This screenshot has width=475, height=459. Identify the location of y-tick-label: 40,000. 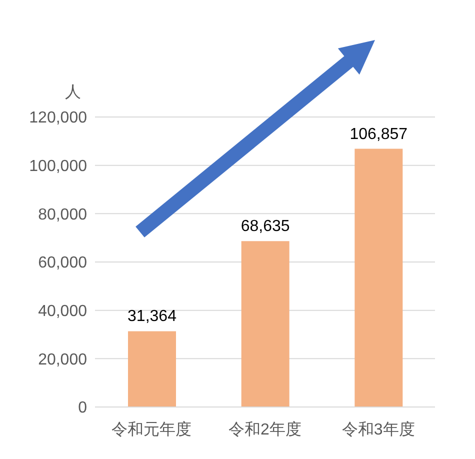
(63, 311).